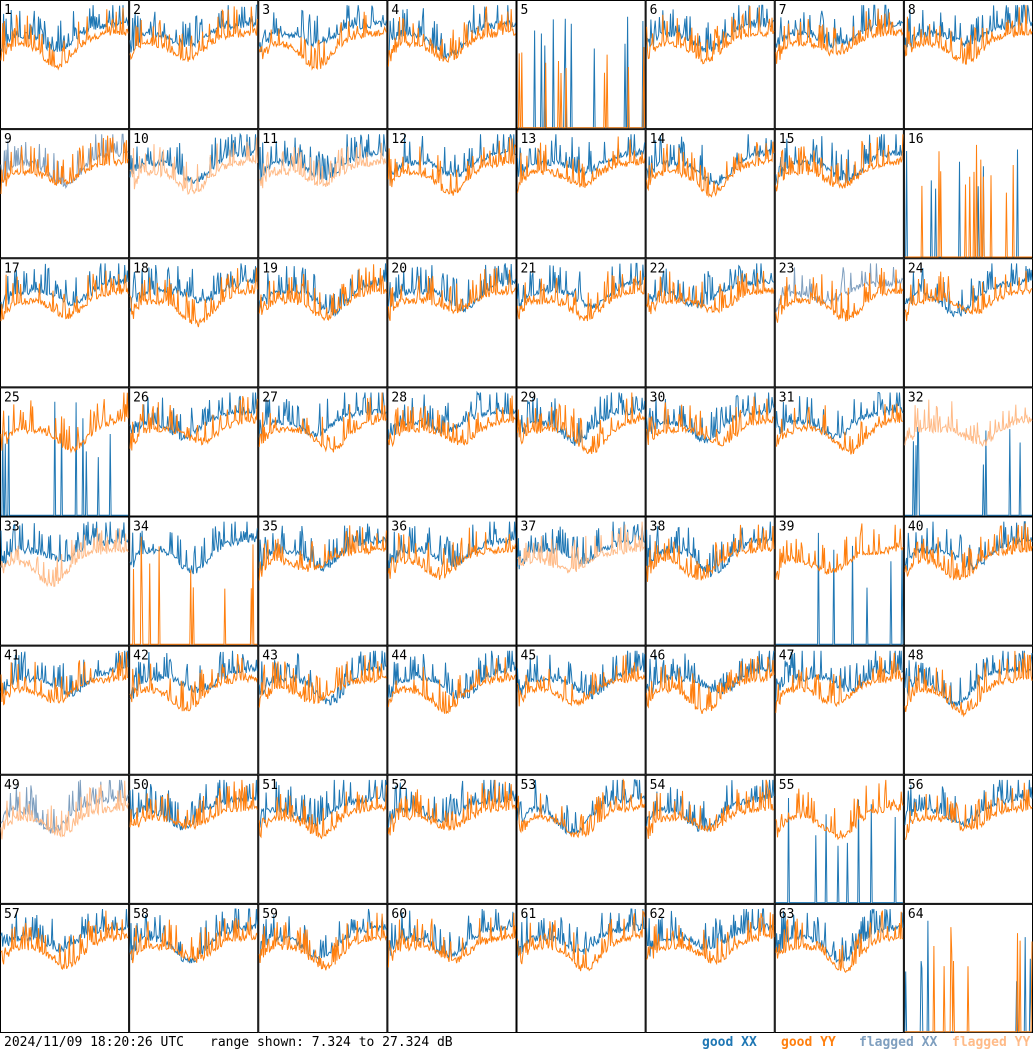 This screenshot has width=1033, height=1053. Describe the element at coordinates (194, 323) in the screenshot. I see `panel-18: 18` at that location.